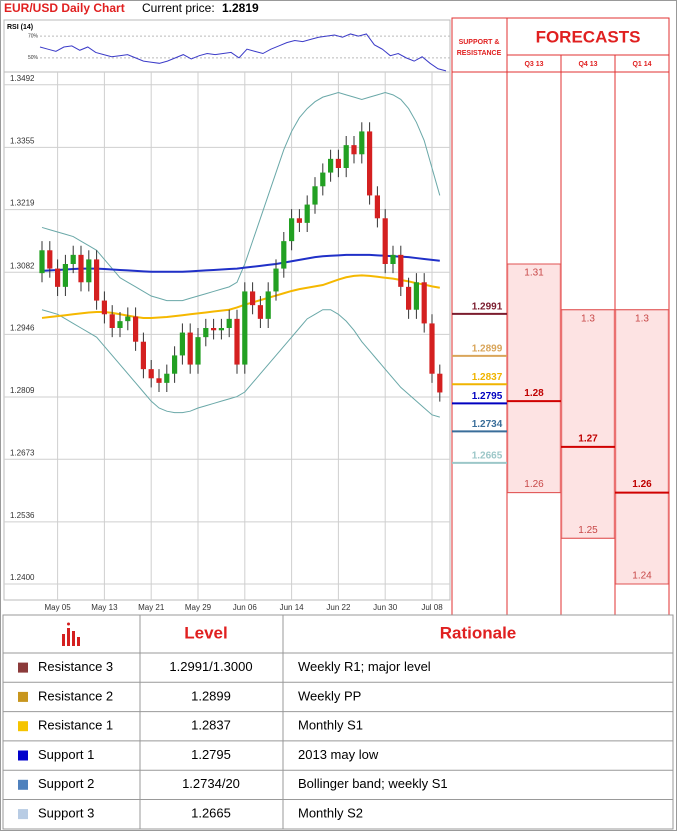 The image size is (677, 831). Describe the element at coordinates (329, 695) in the screenshot. I see `row-rationale: Weekly PP` at that location.